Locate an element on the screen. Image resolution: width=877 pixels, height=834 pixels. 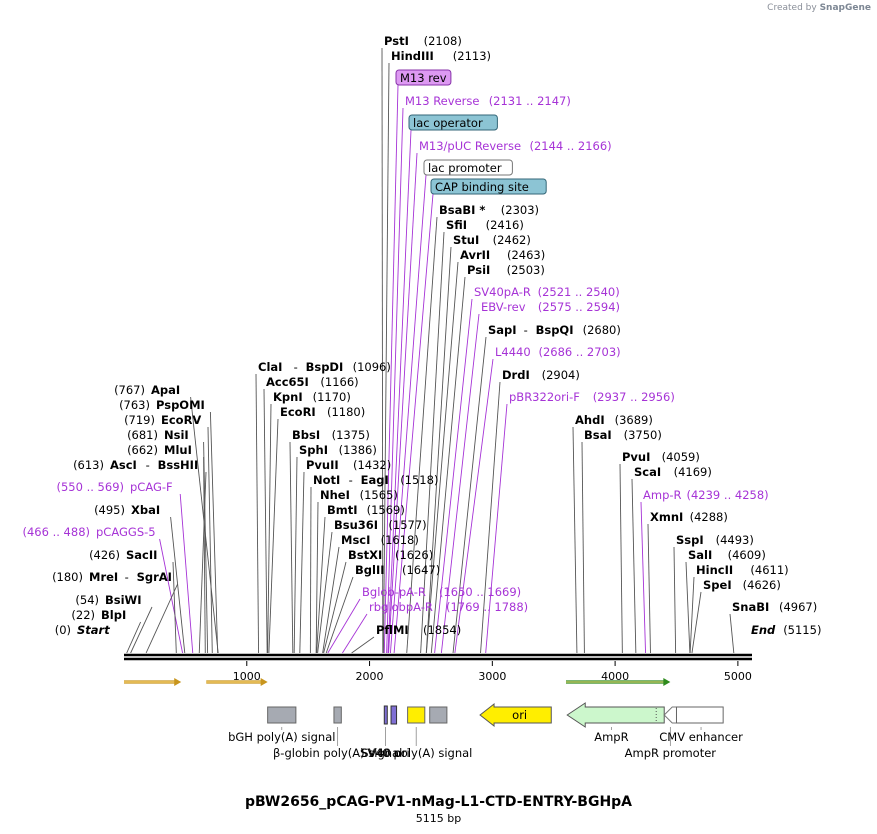
site-position: (2503) is located at coordinates (526, 270).